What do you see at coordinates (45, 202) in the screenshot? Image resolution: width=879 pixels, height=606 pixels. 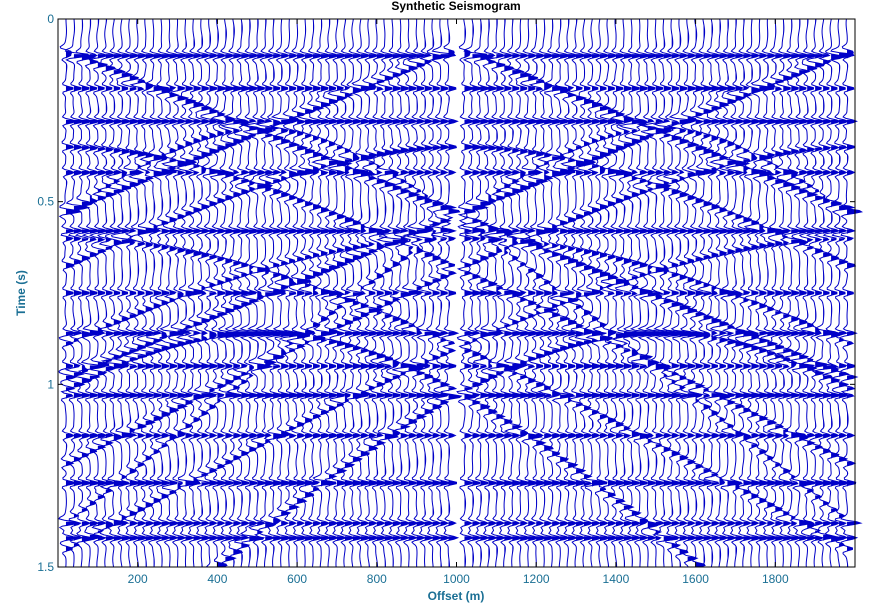 I see `y-tick-label: 0.5` at bounding box center [45, 202].